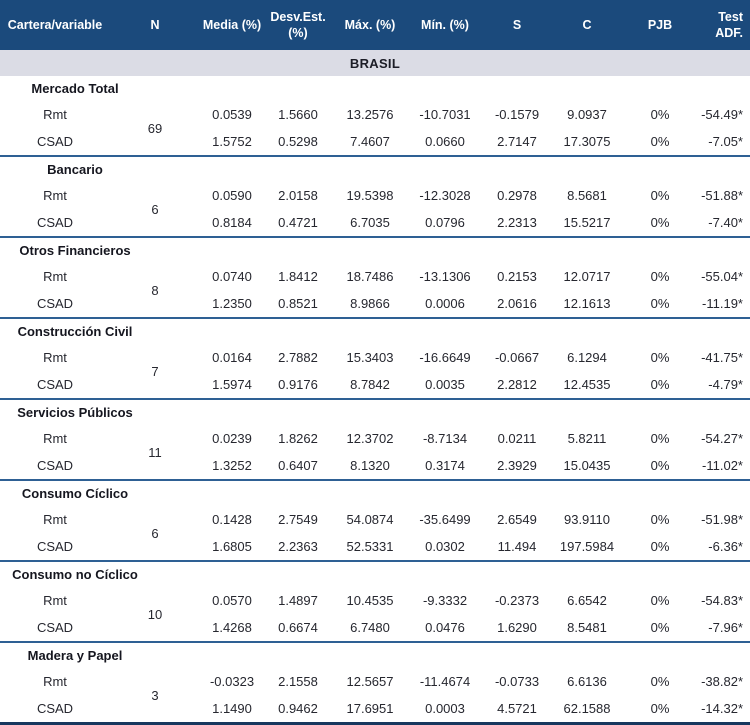  What do you see at coordinates (587, 681) in the screenshot?
I see `stat-value: 6.6136` at bounding box center [587, 681].